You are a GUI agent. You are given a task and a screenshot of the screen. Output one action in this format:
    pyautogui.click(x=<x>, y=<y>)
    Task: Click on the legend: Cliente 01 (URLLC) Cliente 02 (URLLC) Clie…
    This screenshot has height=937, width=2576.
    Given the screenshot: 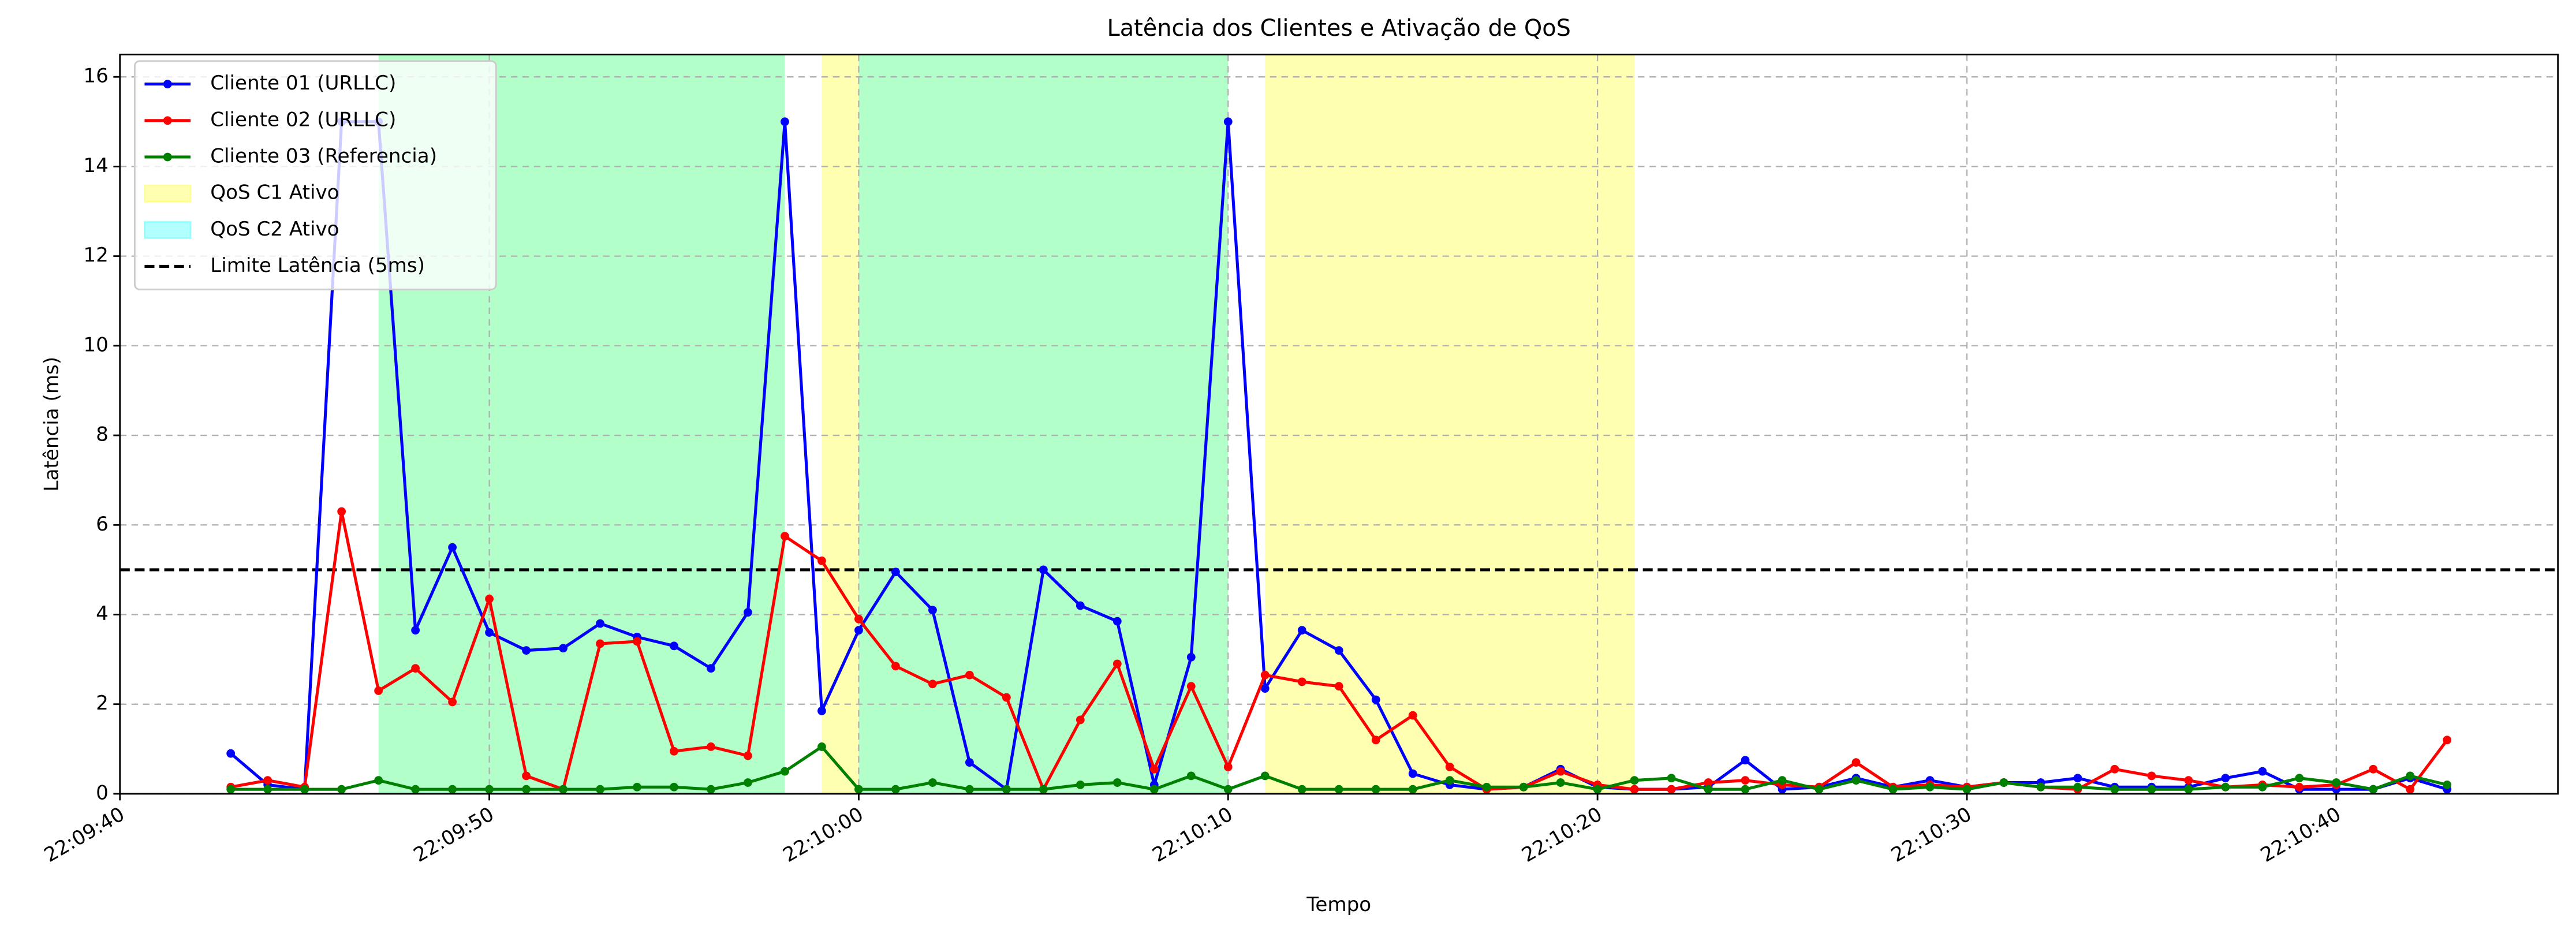 What is the action you would take?
    pyautogui.click(x=315, y=175)
    